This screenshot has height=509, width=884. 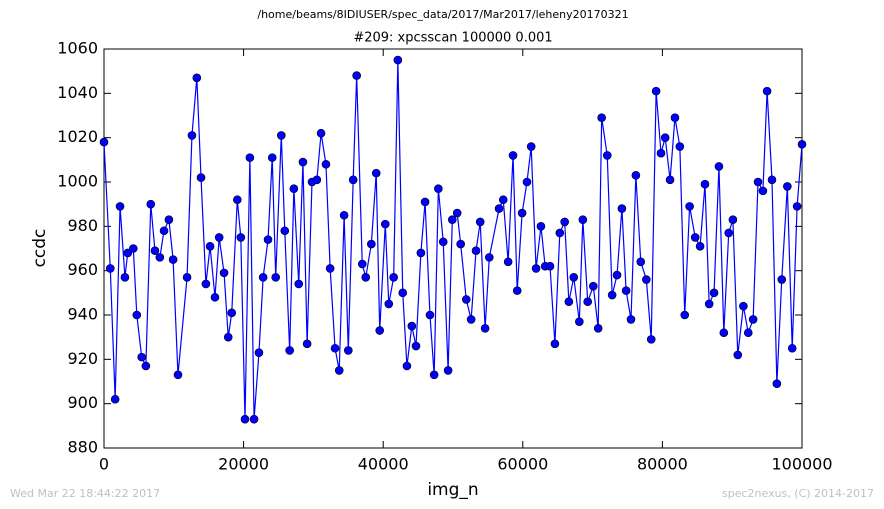 I want to click on y-tick-label: 1060, so click(x=77, y=48).